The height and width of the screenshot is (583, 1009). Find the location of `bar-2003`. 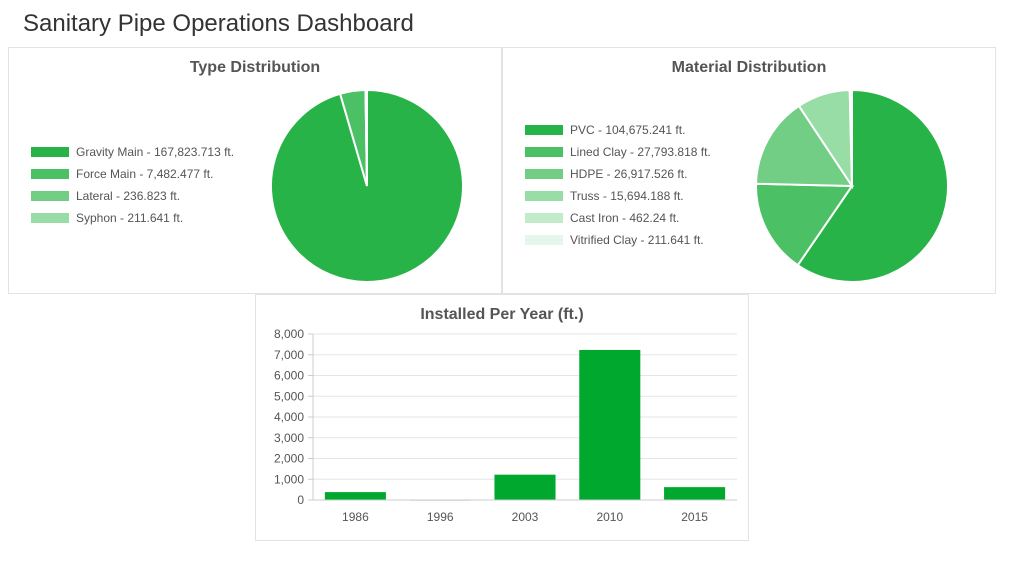

bar-2003 is located at coordinates (525, 487).